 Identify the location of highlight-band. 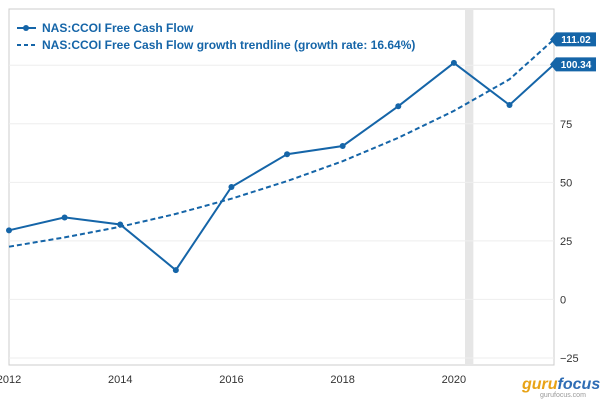
(469, 187).